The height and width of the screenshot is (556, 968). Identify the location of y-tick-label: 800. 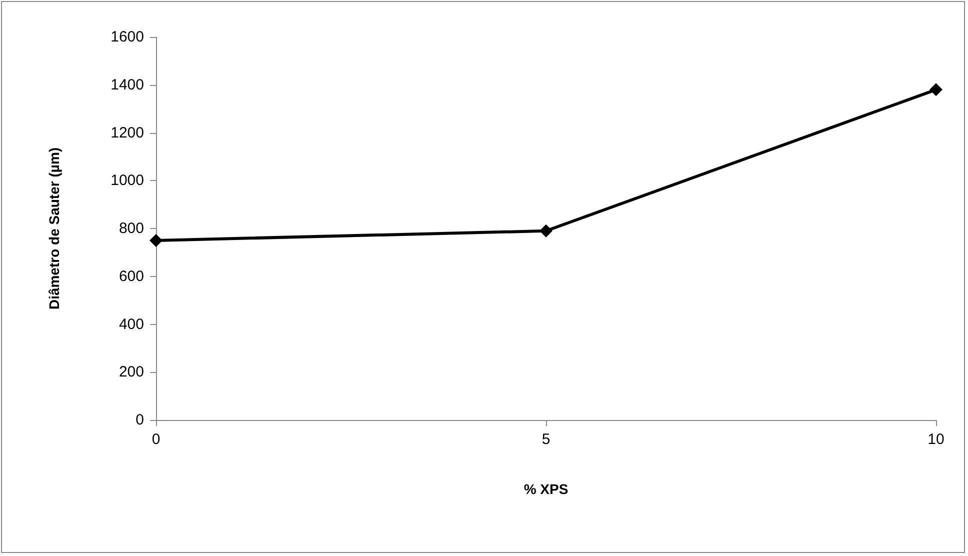
(131, 228).